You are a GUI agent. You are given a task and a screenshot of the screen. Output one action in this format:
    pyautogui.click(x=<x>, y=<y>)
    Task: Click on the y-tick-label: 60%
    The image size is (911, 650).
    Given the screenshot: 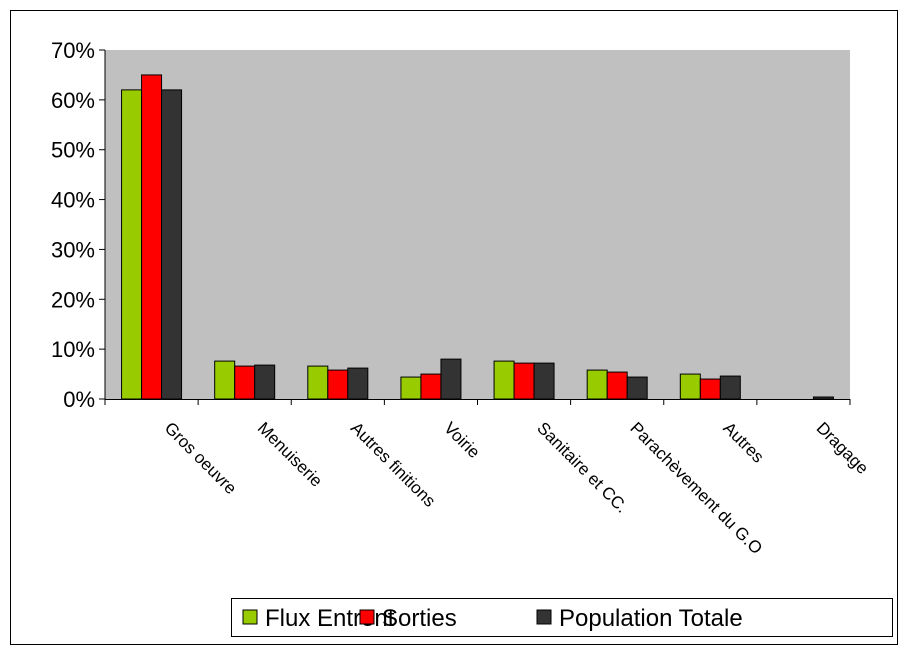 What is the action you would take?
    pyautogui.click(x=73, y=100)
    